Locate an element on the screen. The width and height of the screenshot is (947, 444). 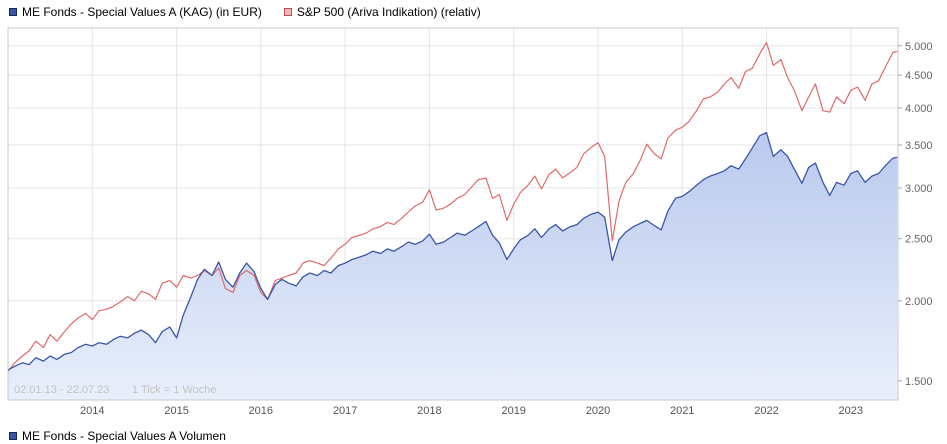
svg-text: 1 Tick = 1 Woche is located at coordinates (174, 390).